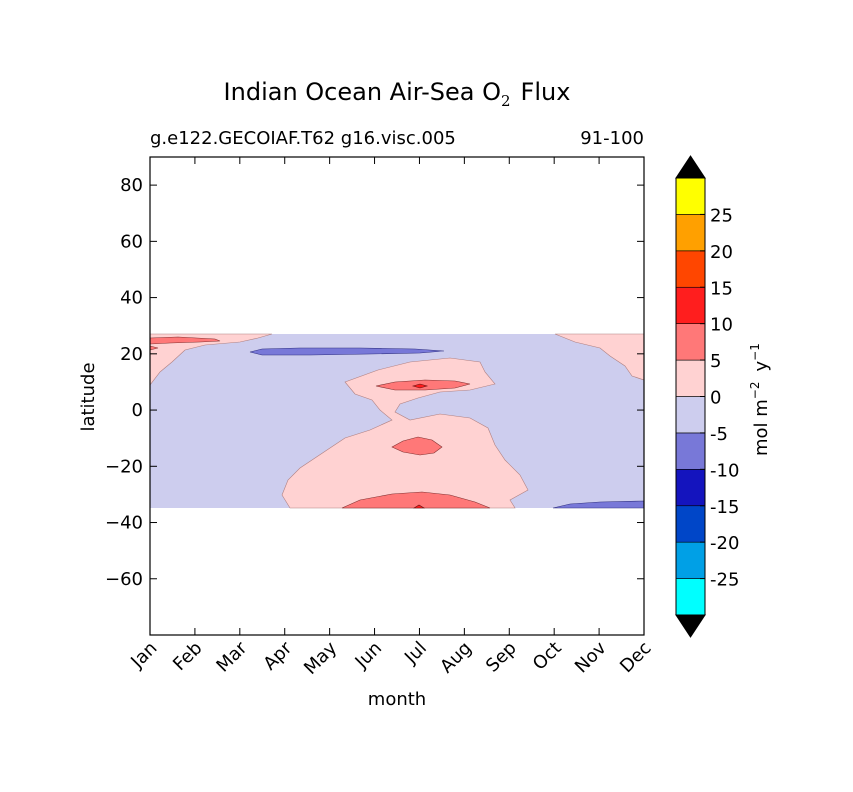  Describe the element at coordinates (347, 351) in the screenshot. I see `region-negative-10-5-north` at that location.